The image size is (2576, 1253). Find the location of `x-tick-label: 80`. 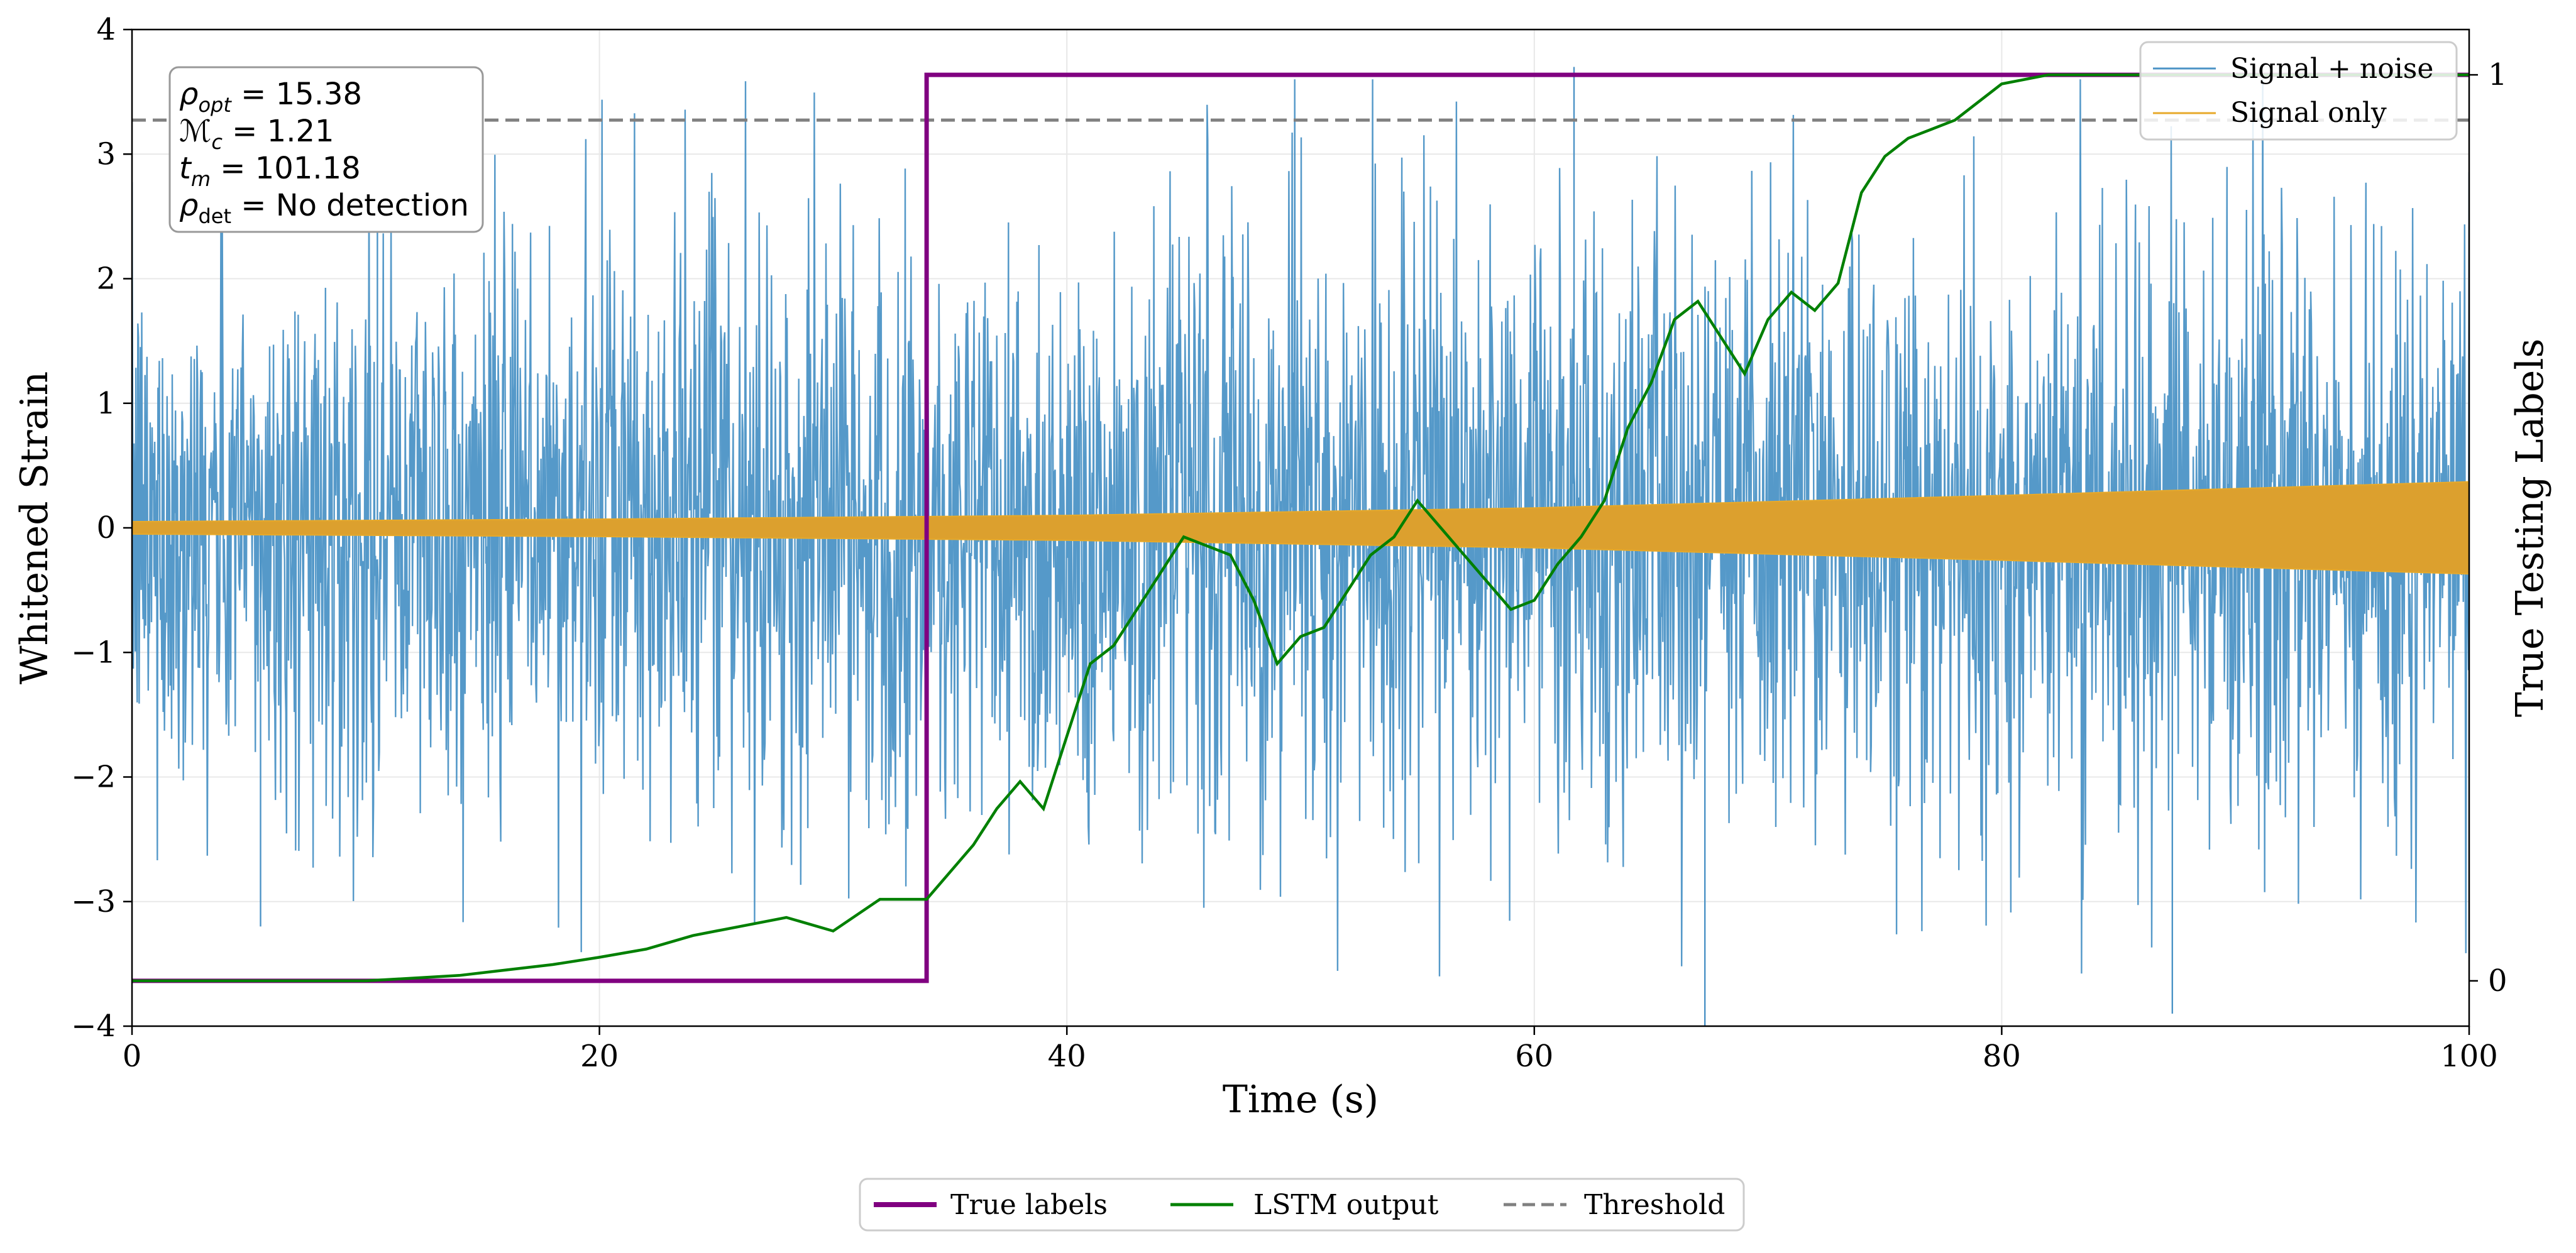

x-tick-label: 80 is located at coordinates (2002, 1056).